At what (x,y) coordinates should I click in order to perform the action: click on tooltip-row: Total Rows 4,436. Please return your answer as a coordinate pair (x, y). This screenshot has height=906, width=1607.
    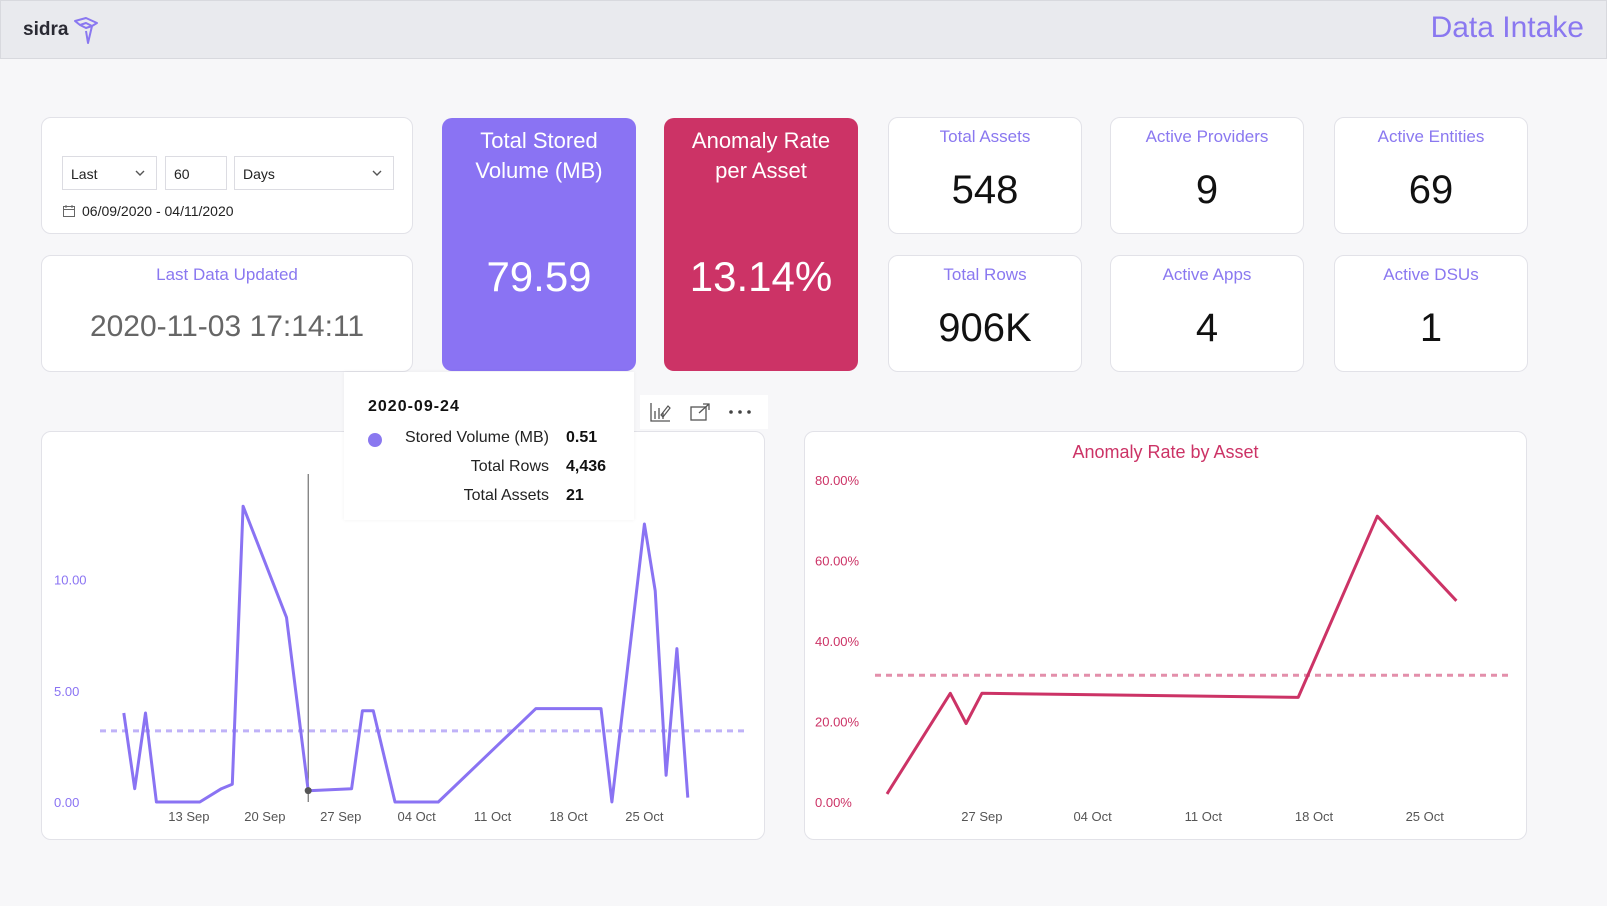
    Looking at the image, I should click on (489, 469).